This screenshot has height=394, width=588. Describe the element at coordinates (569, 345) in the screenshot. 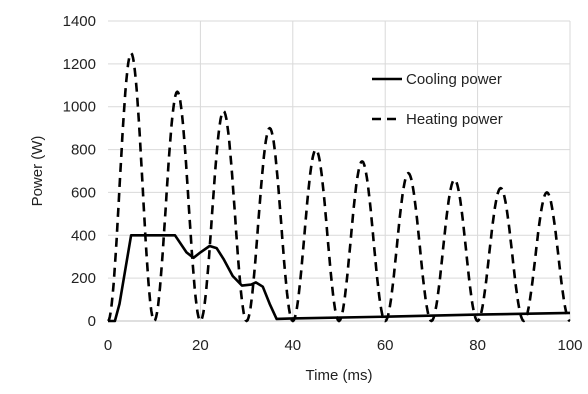

I see `x-tick-label: 100` at that location.